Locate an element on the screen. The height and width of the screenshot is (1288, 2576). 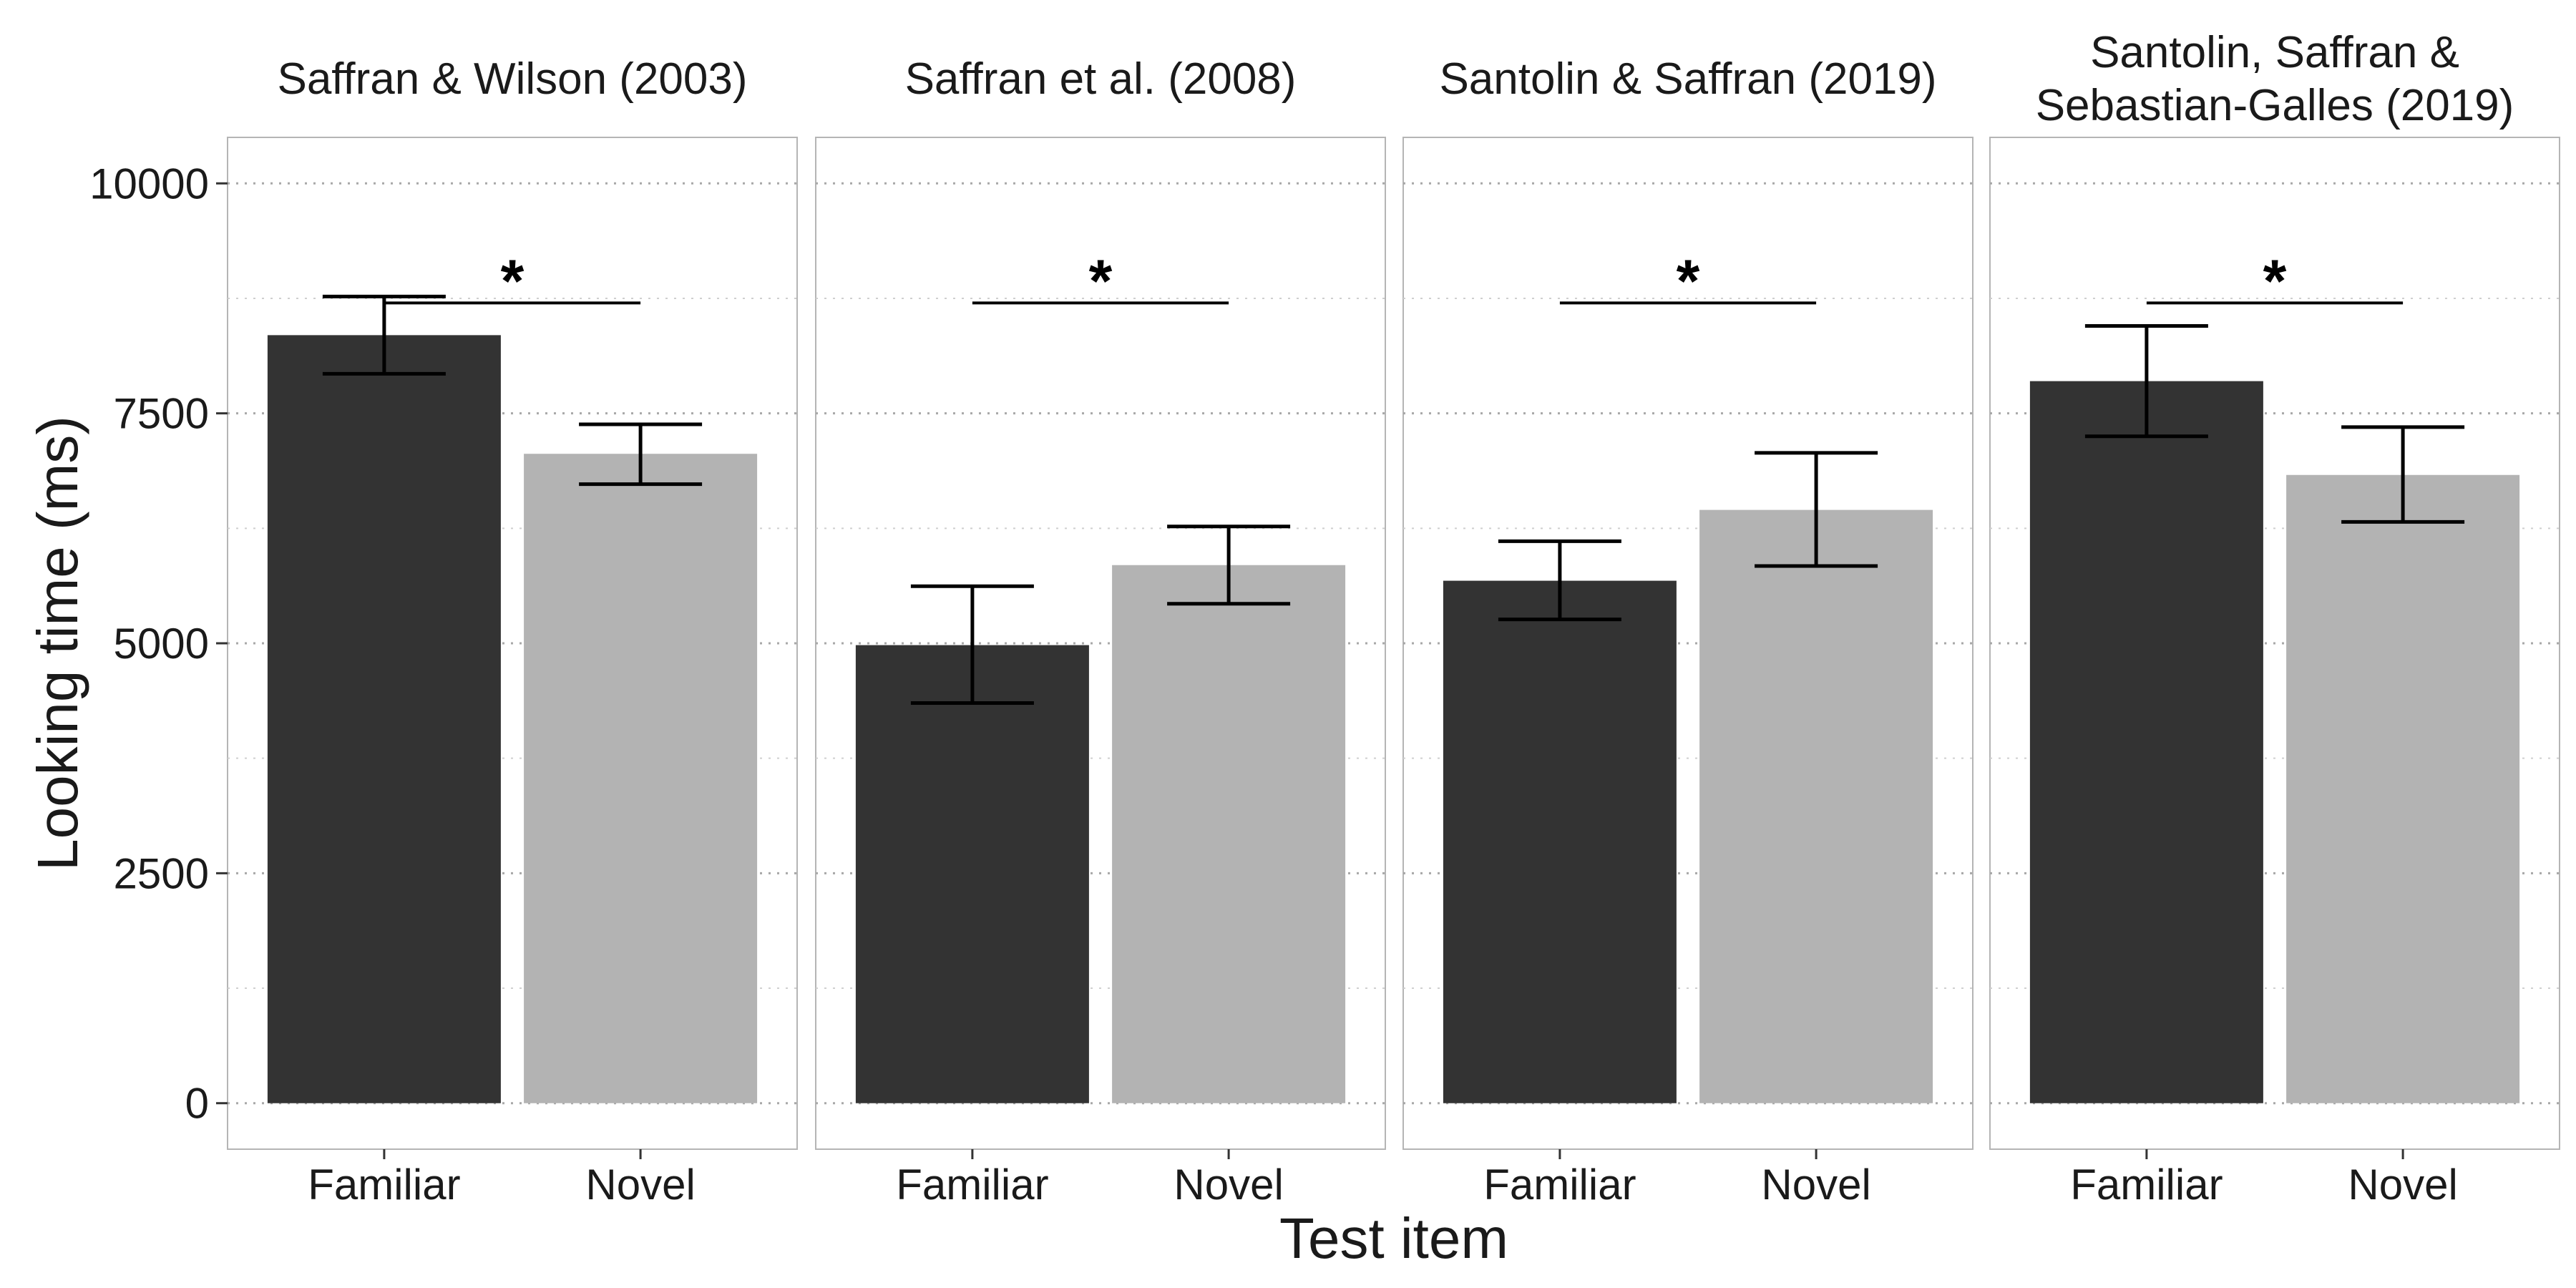
y-tick-label: 10000 is located at coordinates (149, 184).